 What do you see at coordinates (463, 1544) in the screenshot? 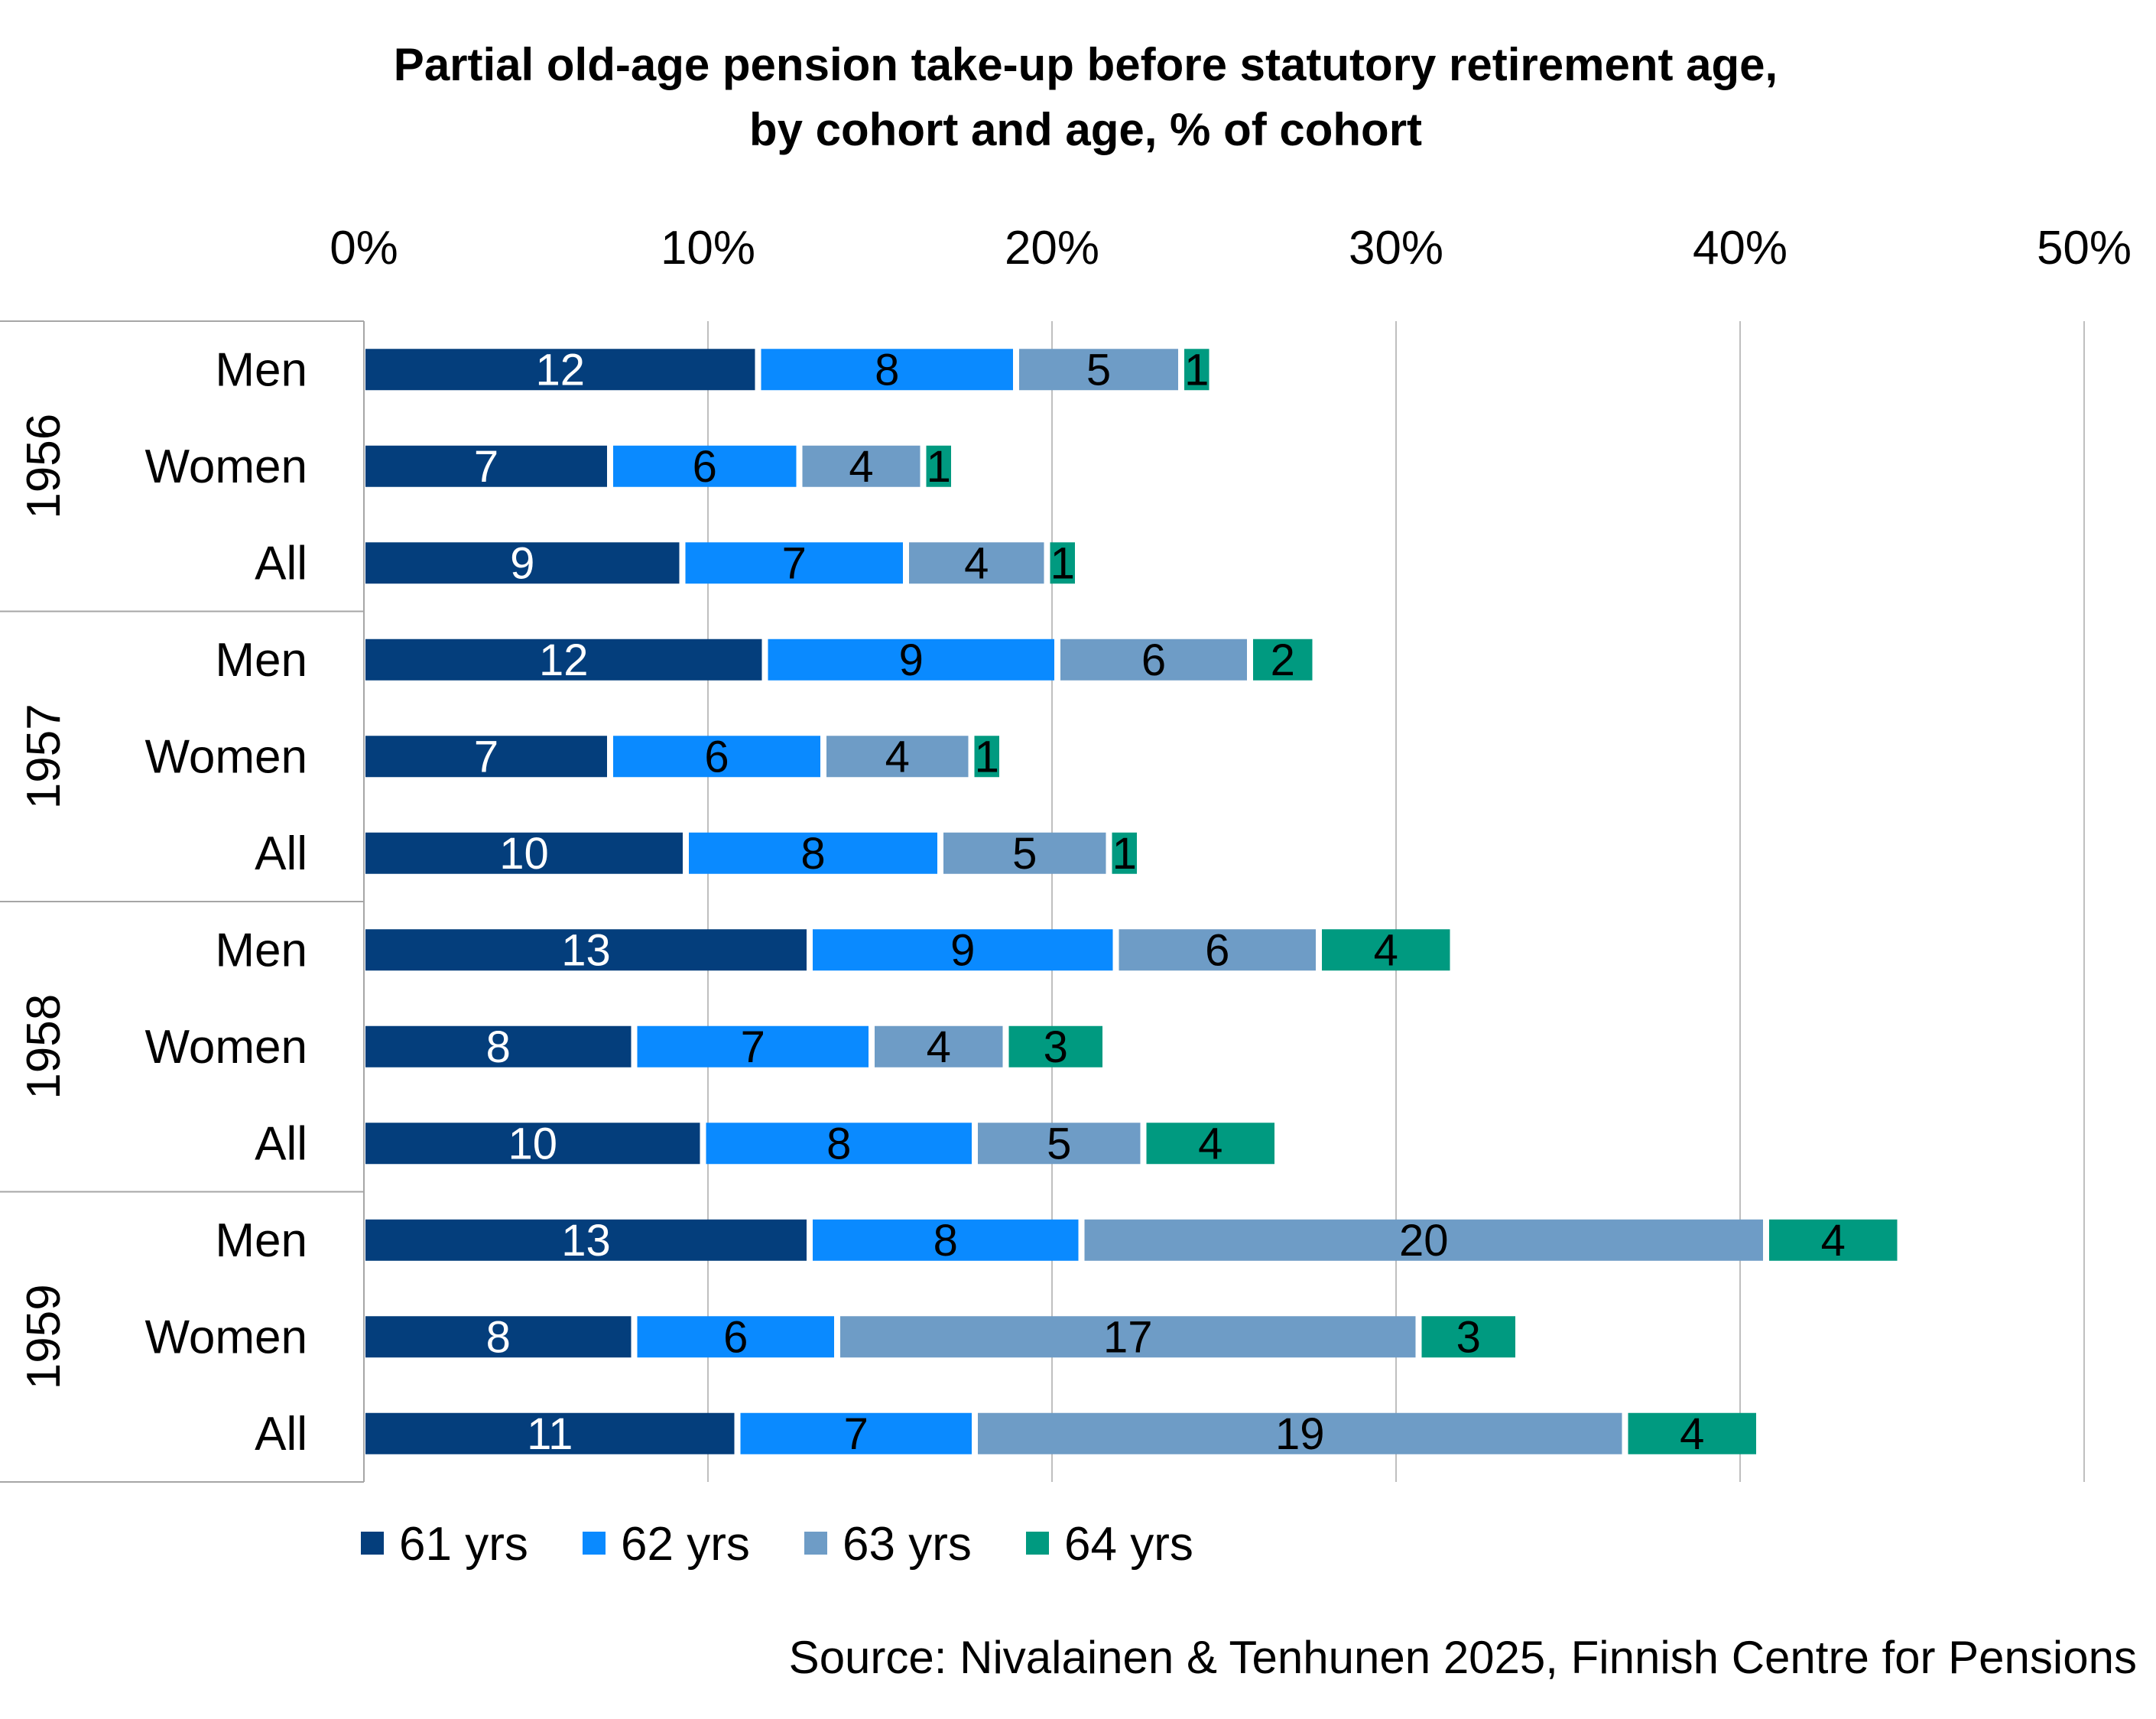
I see `legend-label: 61 yrs` at bounding box center [463, 1544].